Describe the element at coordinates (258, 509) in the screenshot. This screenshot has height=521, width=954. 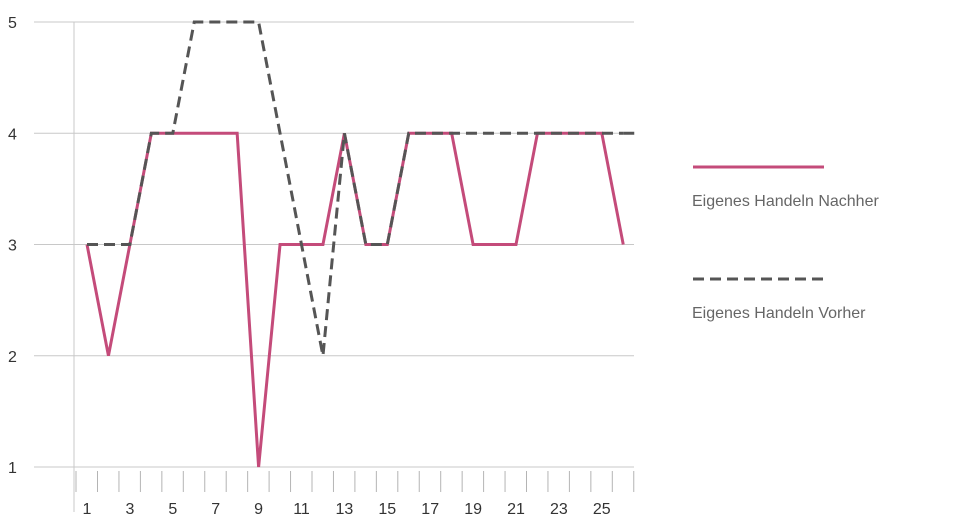
I see `x-tick-label-9: 9` at that location.